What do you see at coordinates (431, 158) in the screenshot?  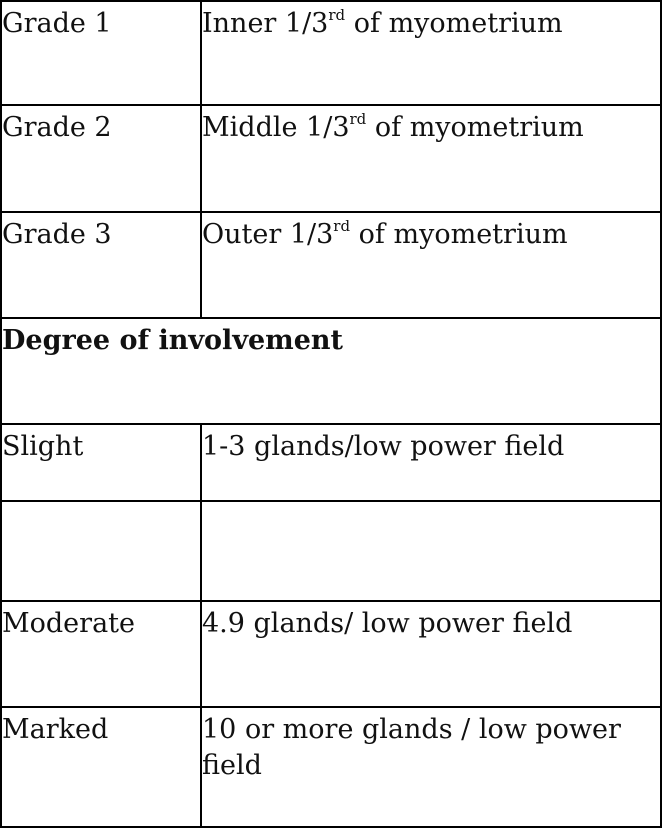 I see `cell: Middle 1/3rd of myometrium` at bounding box center [431, 158].